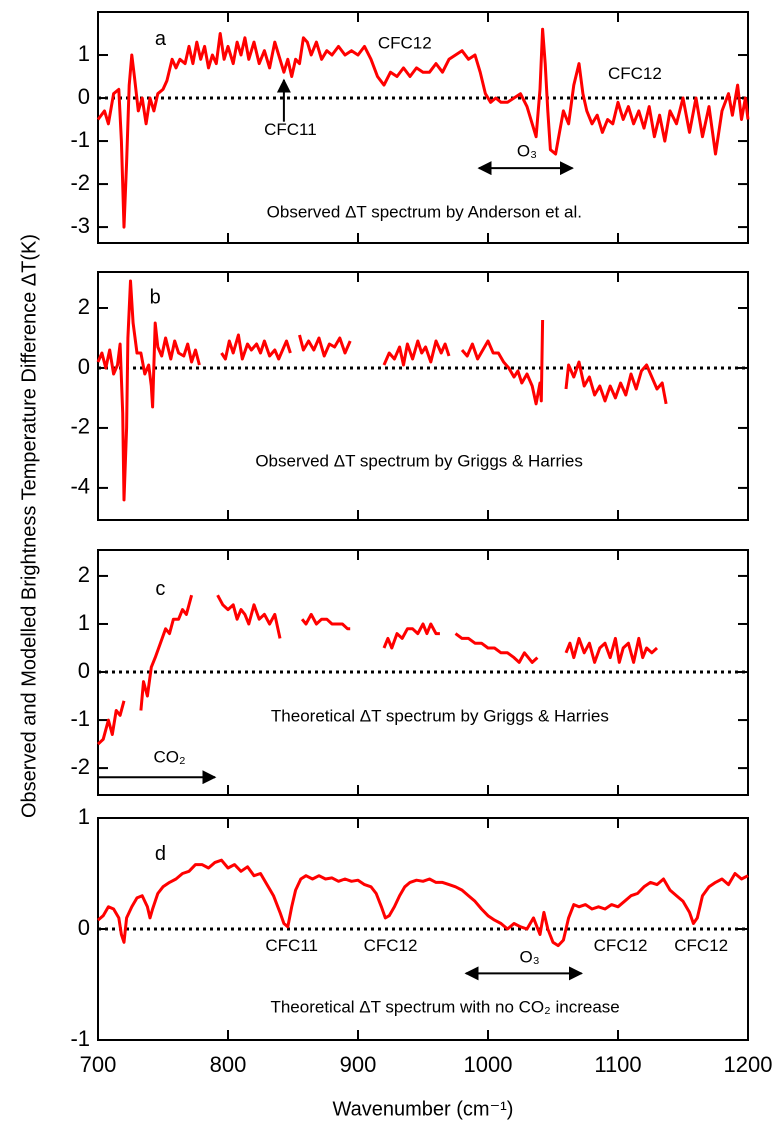  Describe the element at coordinates (80, 486) in the screenshot. I see `y-tick-label: -4` at that location.